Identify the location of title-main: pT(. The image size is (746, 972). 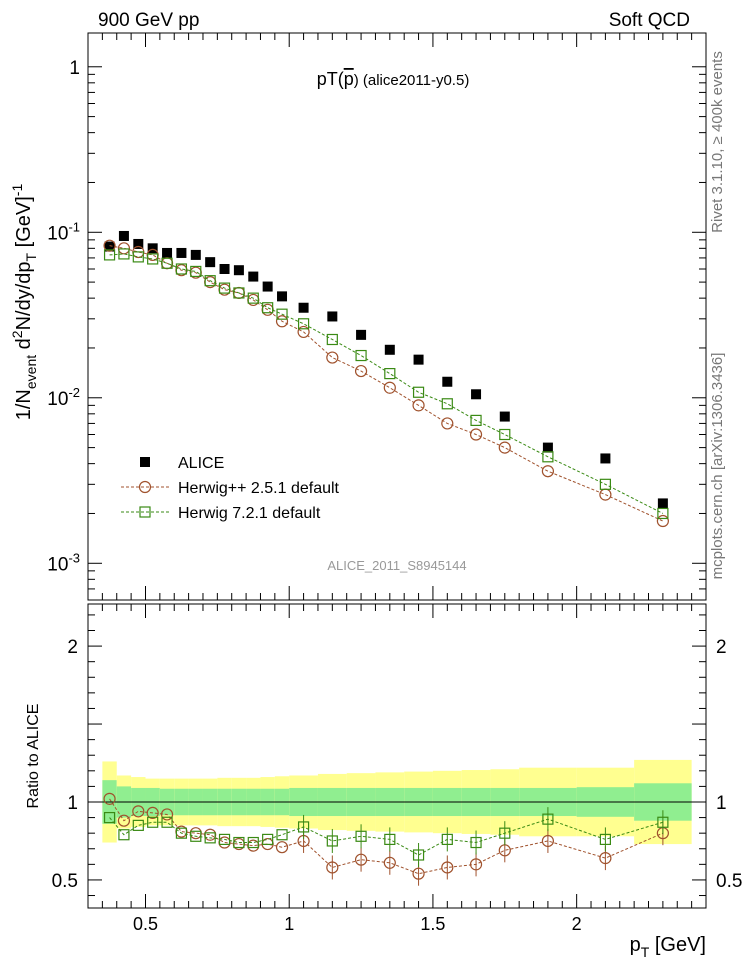
(330, 79).